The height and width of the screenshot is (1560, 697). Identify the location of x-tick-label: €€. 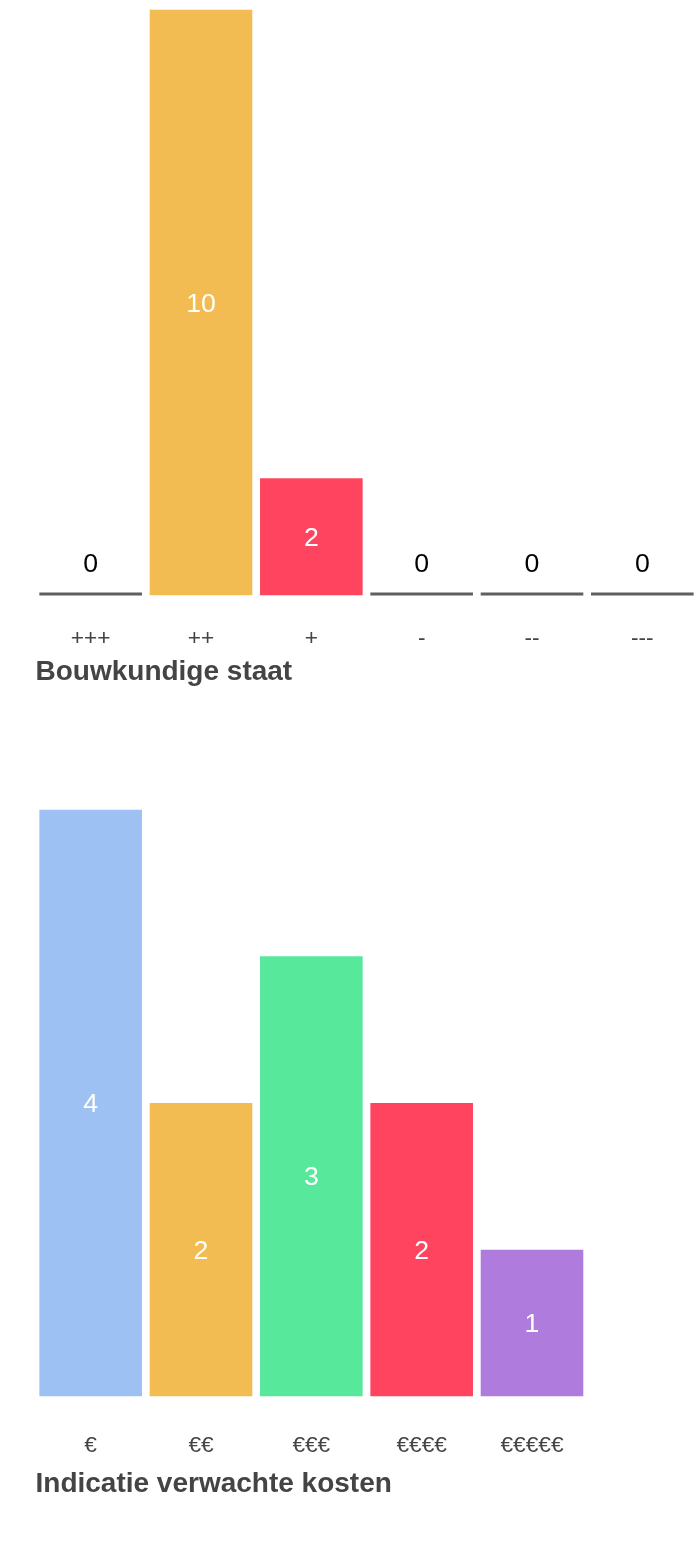
(201, 1443).